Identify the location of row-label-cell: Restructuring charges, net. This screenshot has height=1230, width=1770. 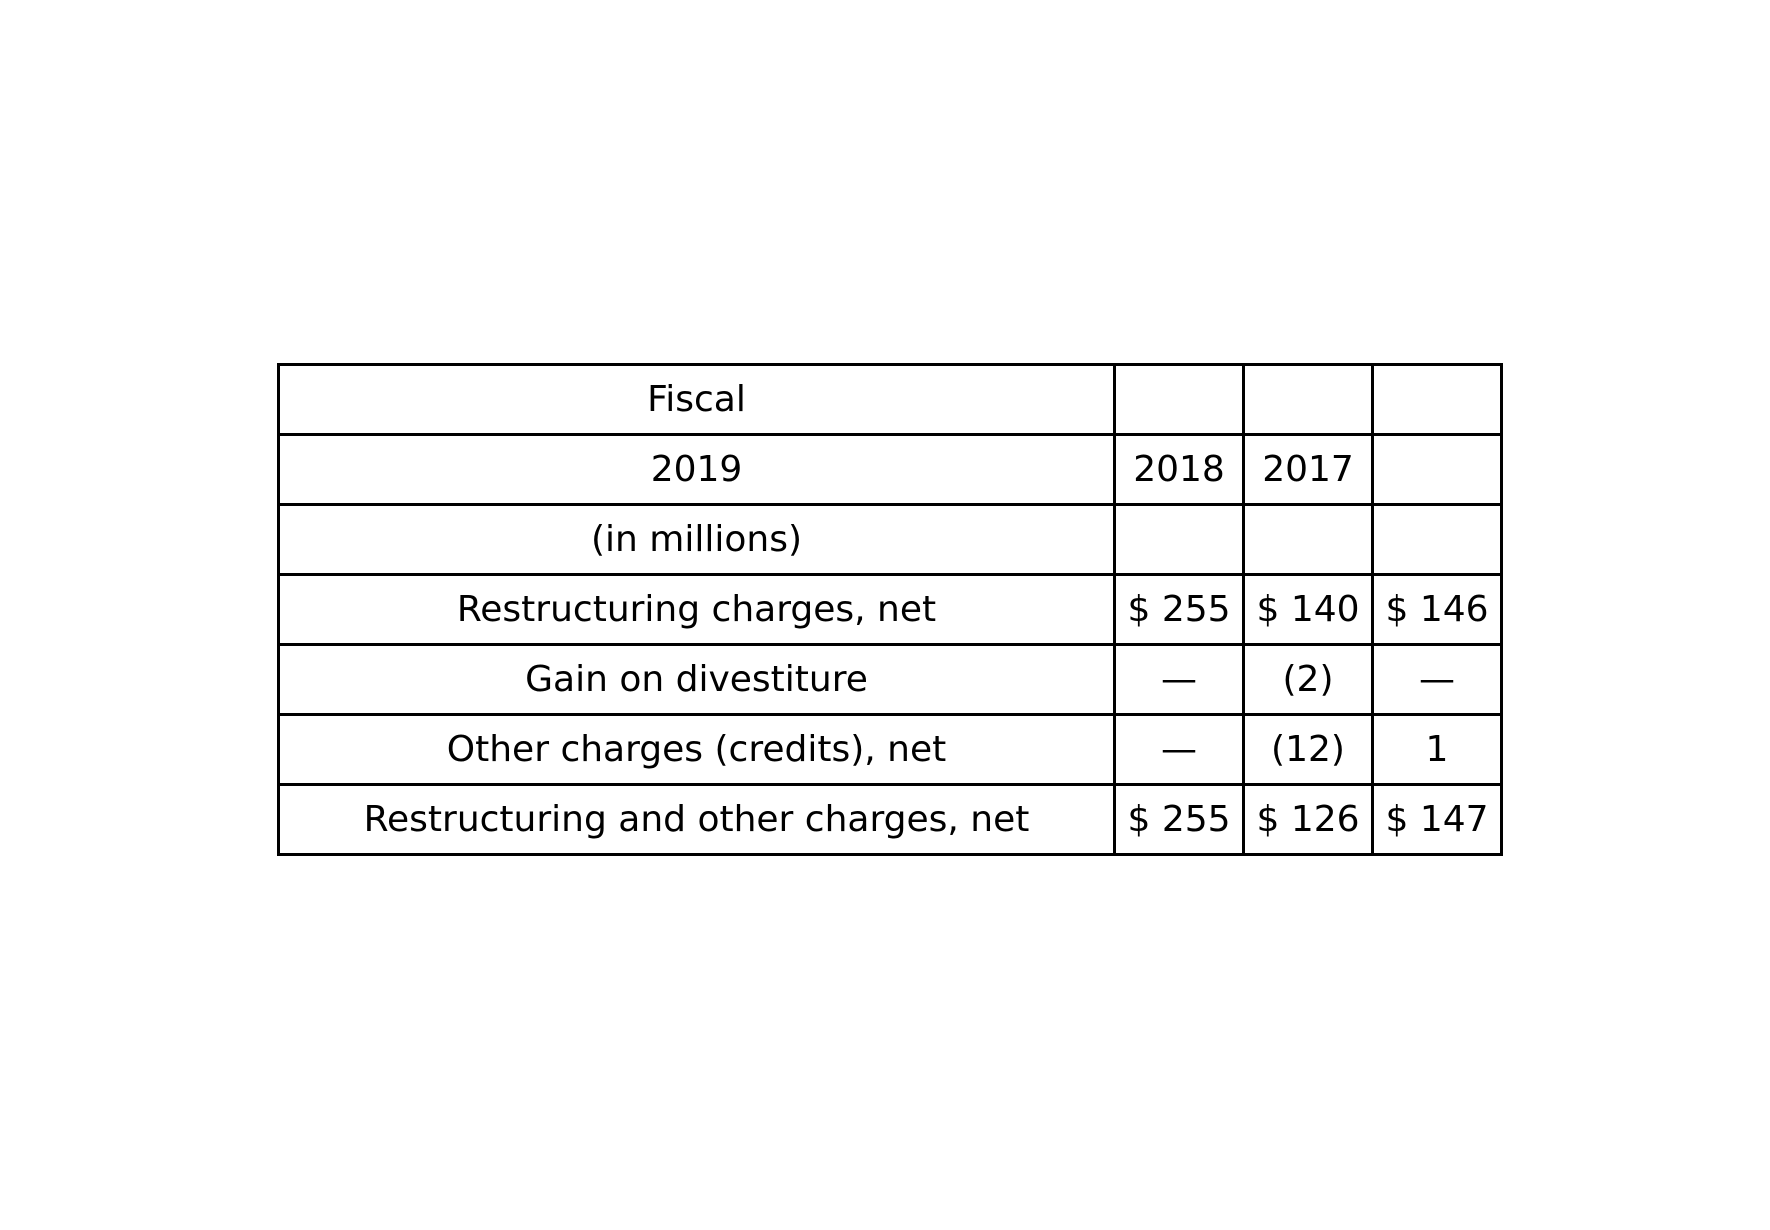
(696, 609).